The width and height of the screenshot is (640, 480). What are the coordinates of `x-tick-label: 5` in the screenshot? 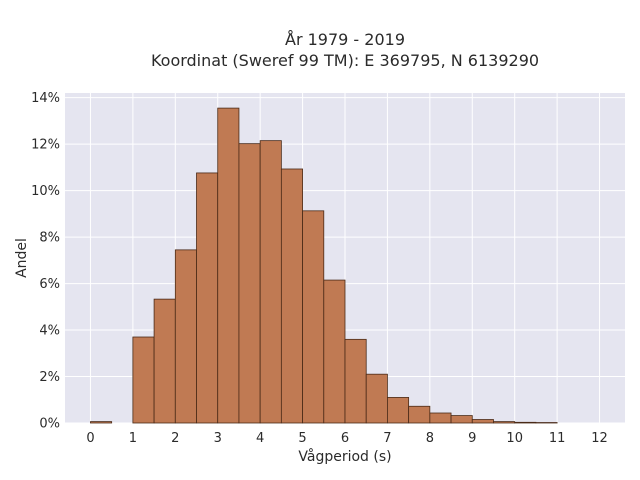 It's located at (302, 438).